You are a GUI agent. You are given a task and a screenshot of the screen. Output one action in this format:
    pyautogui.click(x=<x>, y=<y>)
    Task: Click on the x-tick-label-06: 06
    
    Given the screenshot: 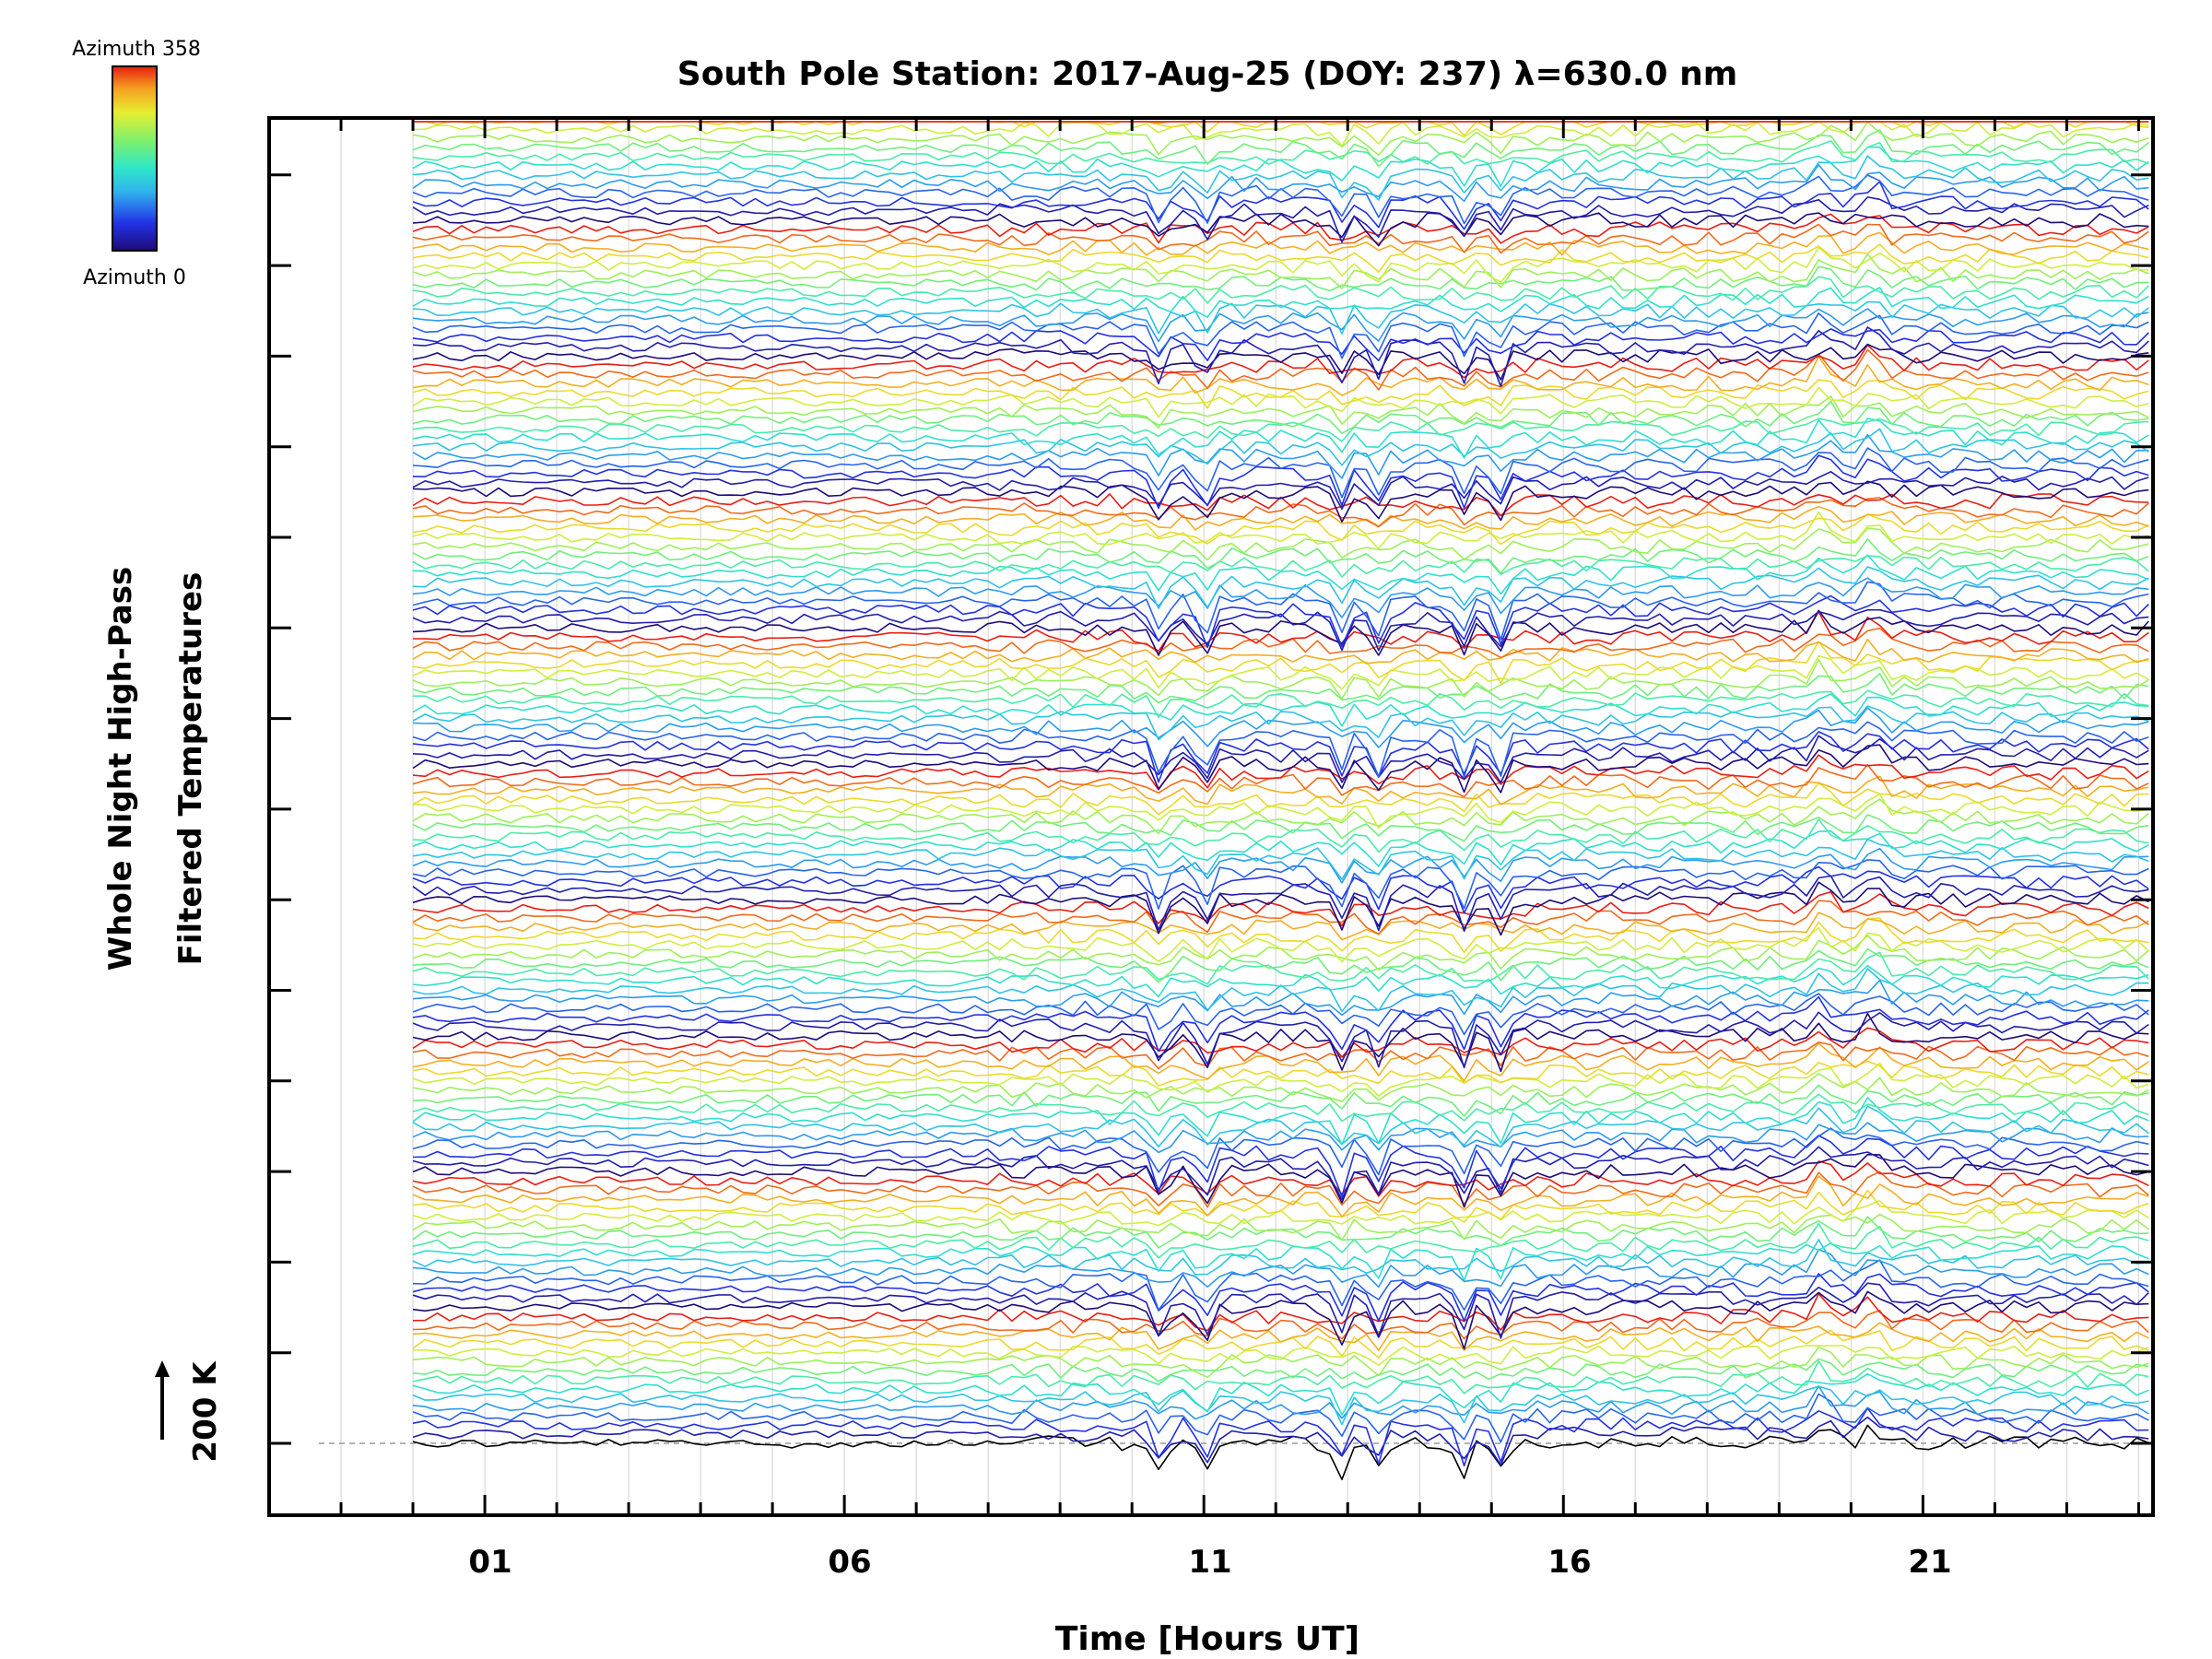 What is the action you would take?
    pyautogui.click(x=849, y=1562)
    